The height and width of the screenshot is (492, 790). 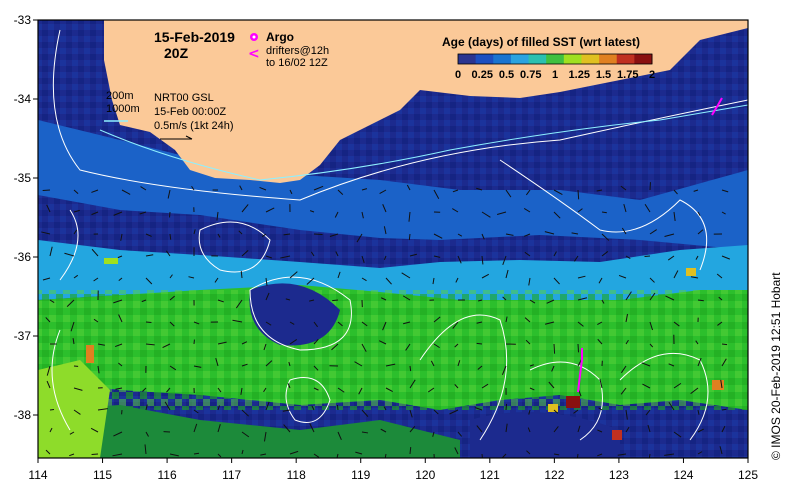 What do you see at coordinates (555, 75) in the screenshot?
I see `colorbar-ticks: 0 0.25 0.5 0.75 1 1.25 1.5 1.75 2` at bounding box center [555, 75].